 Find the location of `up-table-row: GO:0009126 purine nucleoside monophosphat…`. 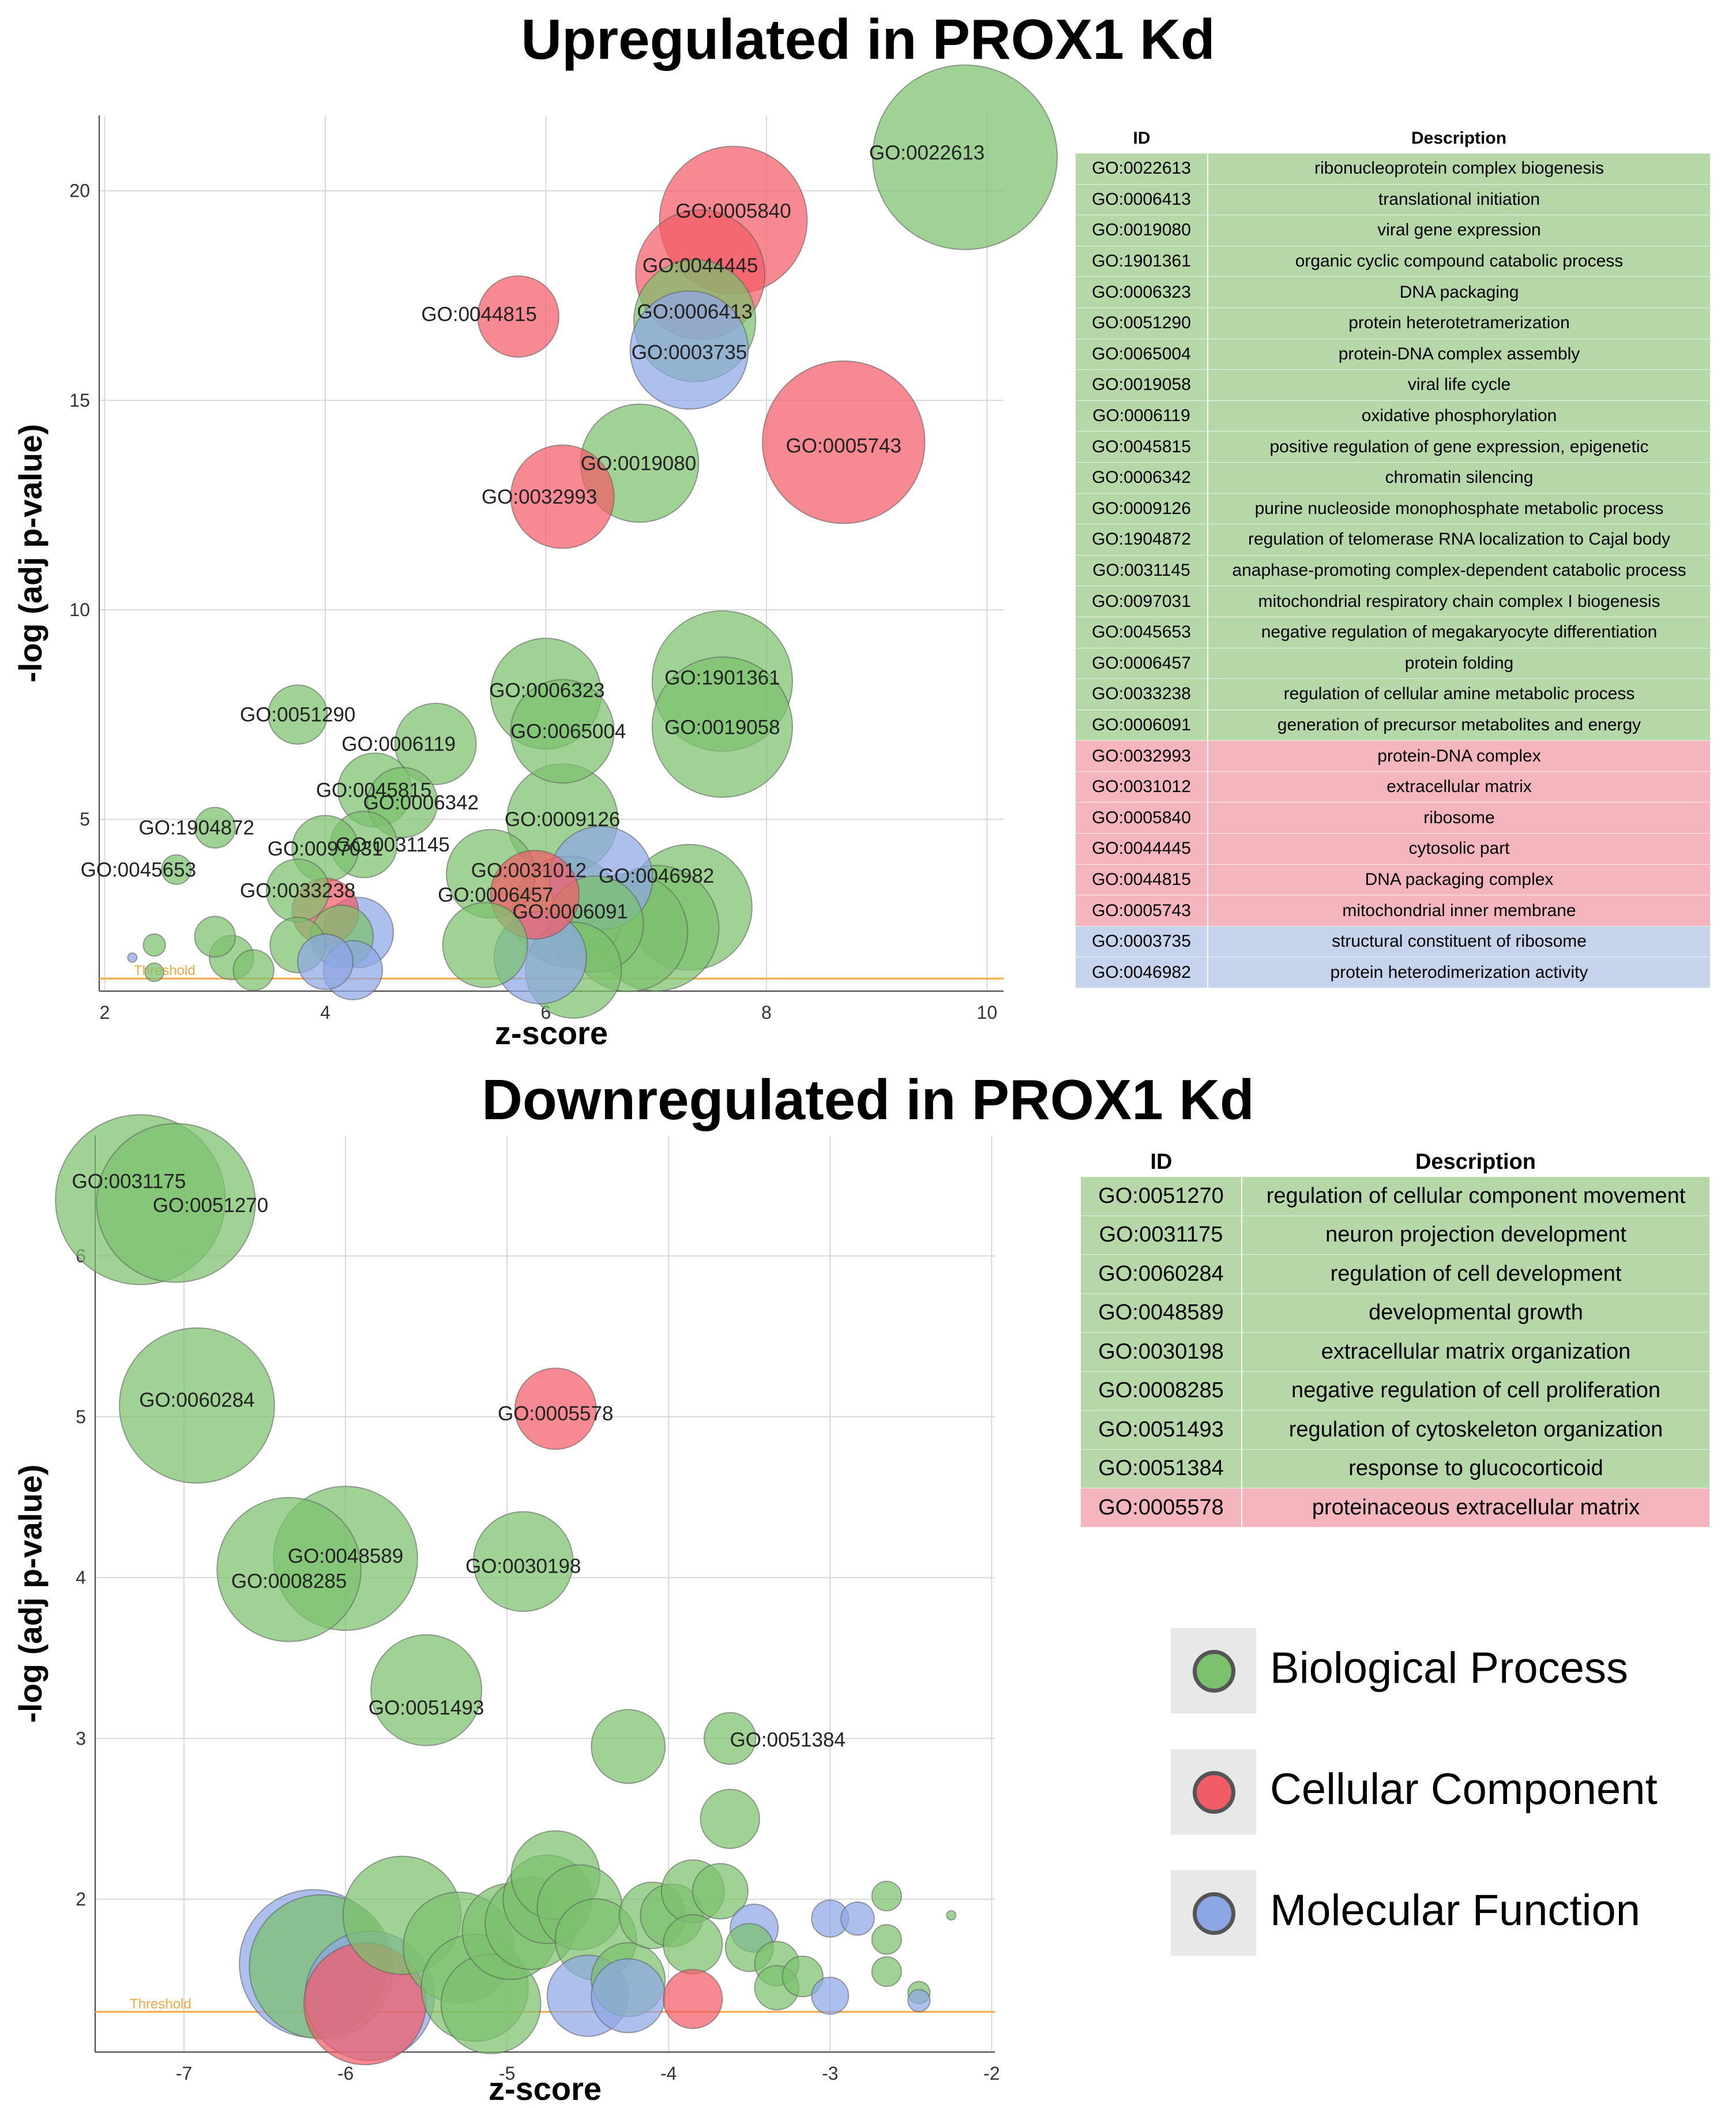

up-table-row: GO:0009126 purine nucleoside monophosphat… is located at coordinates (1393, 509).